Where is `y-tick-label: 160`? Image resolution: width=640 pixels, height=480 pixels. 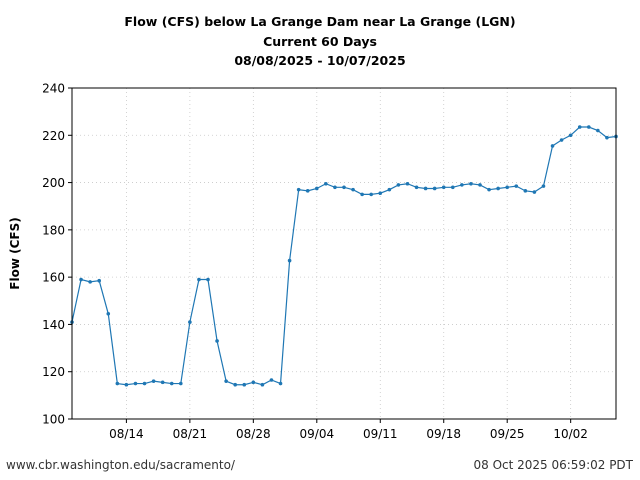
y-tick-label: 160 is located at coordinates (53, 278).